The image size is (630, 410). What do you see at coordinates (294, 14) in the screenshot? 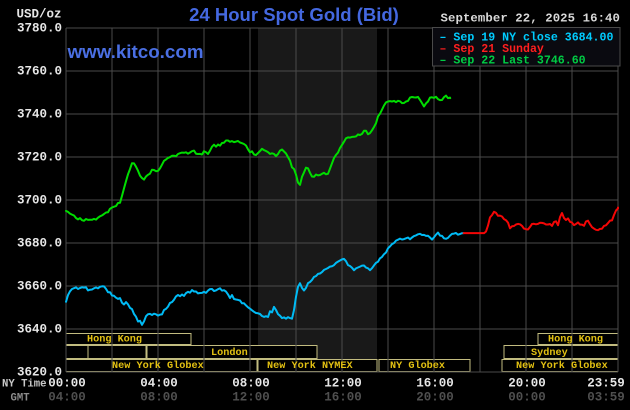
I see `svg-text: 24 Hour Spot Gold (Bid)` at bounding box center [294, 14].